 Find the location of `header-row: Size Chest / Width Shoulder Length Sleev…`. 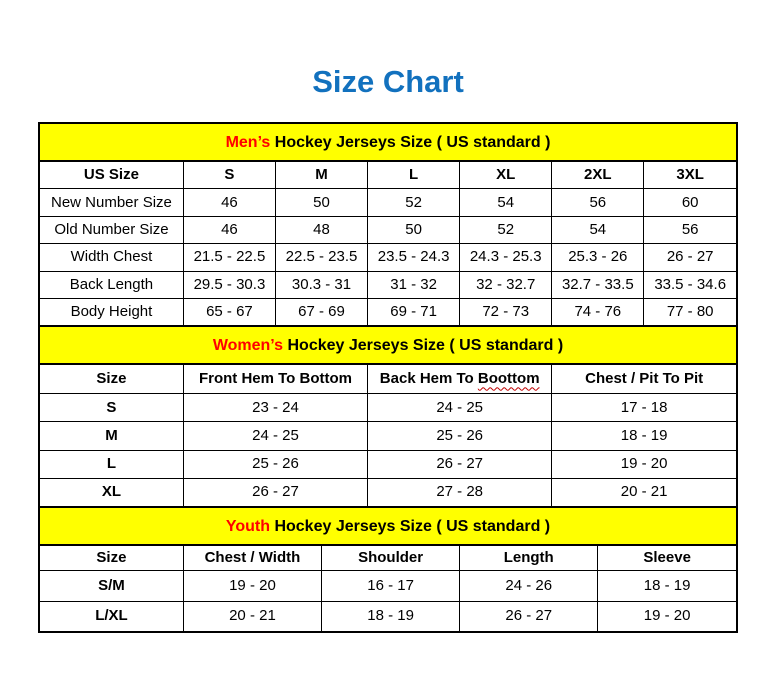

header-row: Size Chest / Width Shoulder Length Sleev… is located at coordinates (388, 558).